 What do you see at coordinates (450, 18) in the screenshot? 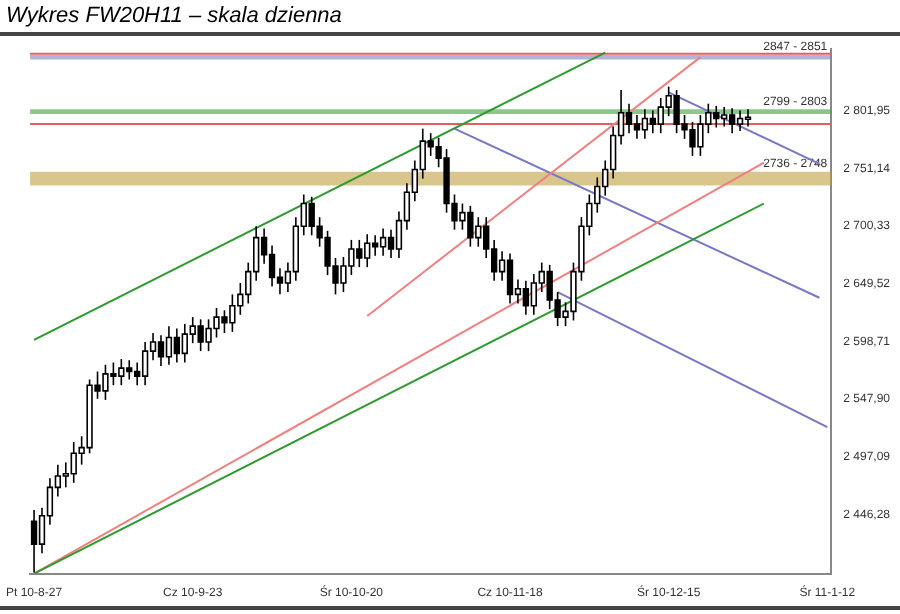
I see `chart-title: Wykres FW20H11 – skala dzienna` at bounding box center [450, 18].